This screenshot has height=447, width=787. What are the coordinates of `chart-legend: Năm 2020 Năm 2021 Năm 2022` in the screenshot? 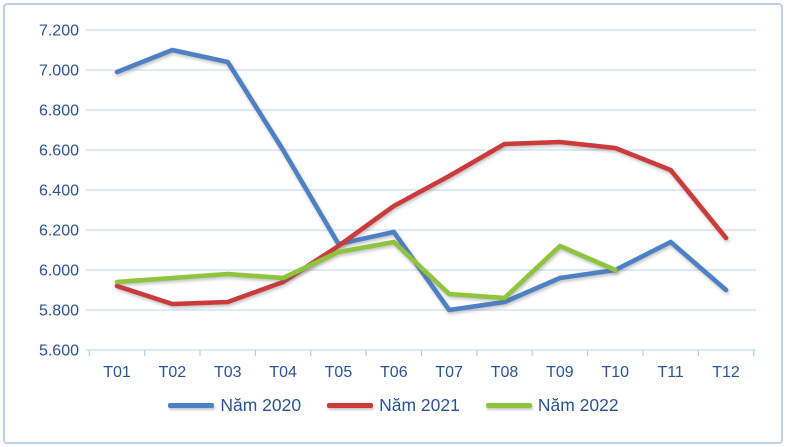 It's located at (393, 405).